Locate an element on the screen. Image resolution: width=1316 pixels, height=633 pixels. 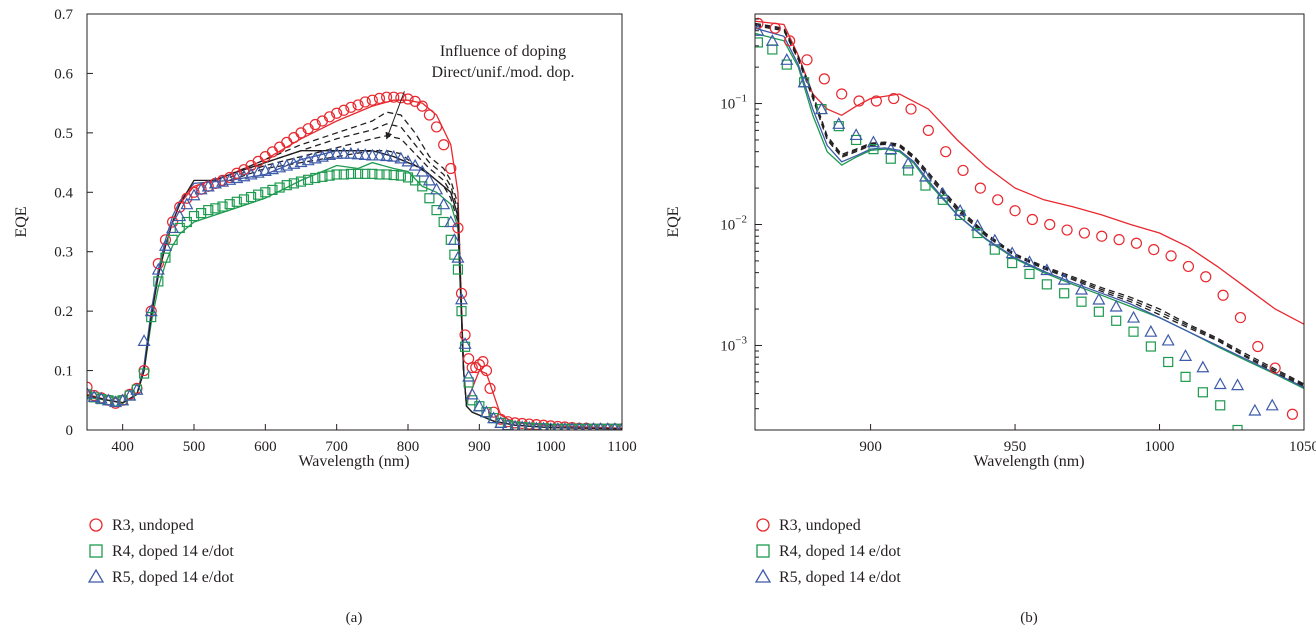
y-tick-label: 0.6 is located at coordinates (63, 74).